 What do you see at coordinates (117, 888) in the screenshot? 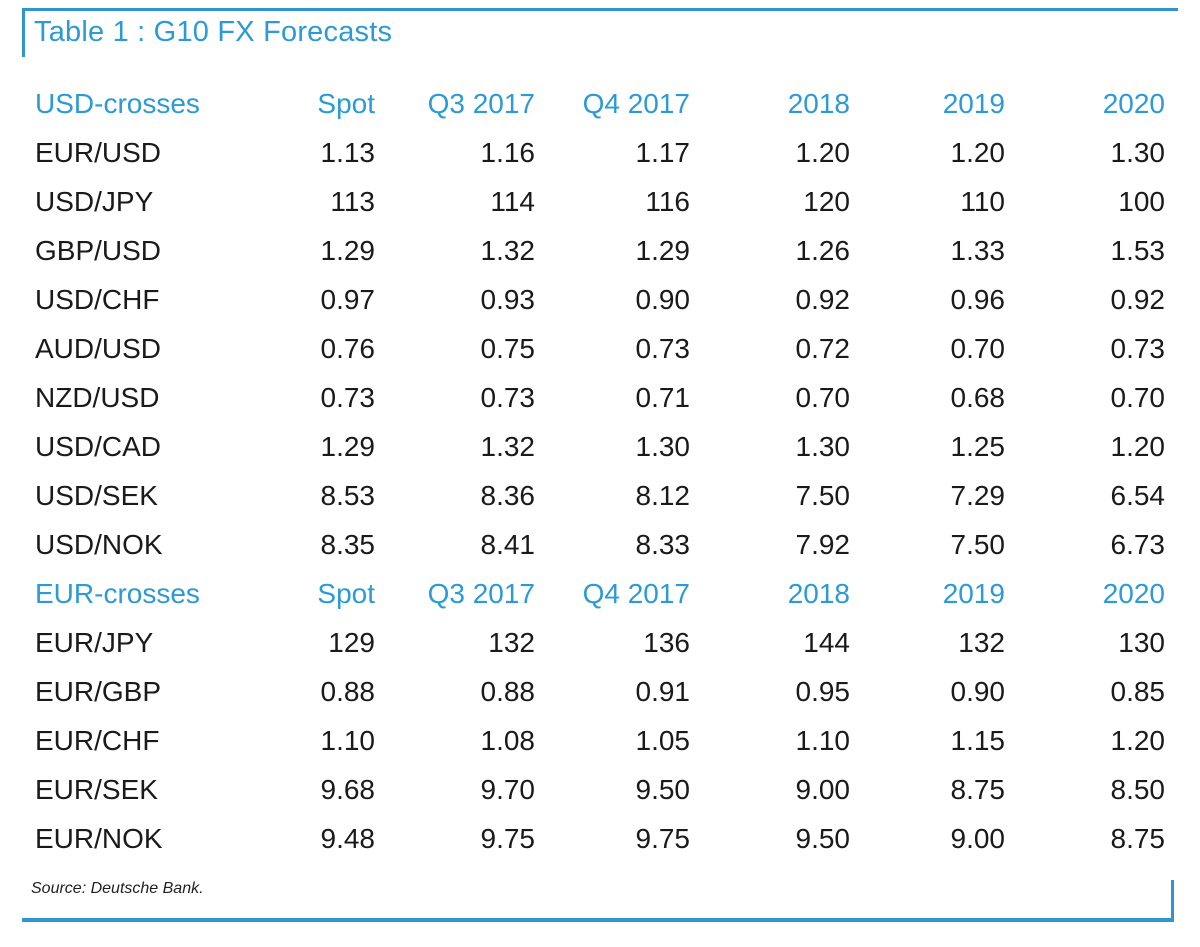
I see `source-note: Source: Deutsche Bank.` at bounding box center [117, 888].